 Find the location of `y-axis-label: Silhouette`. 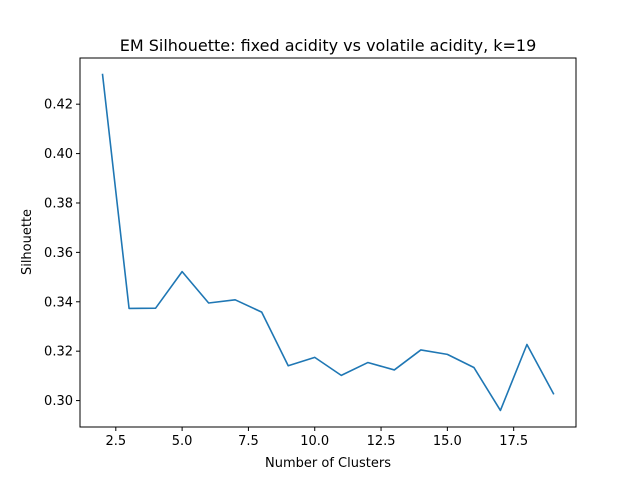

y-axis-label: Silhouette is located at coordinates (27, 242).